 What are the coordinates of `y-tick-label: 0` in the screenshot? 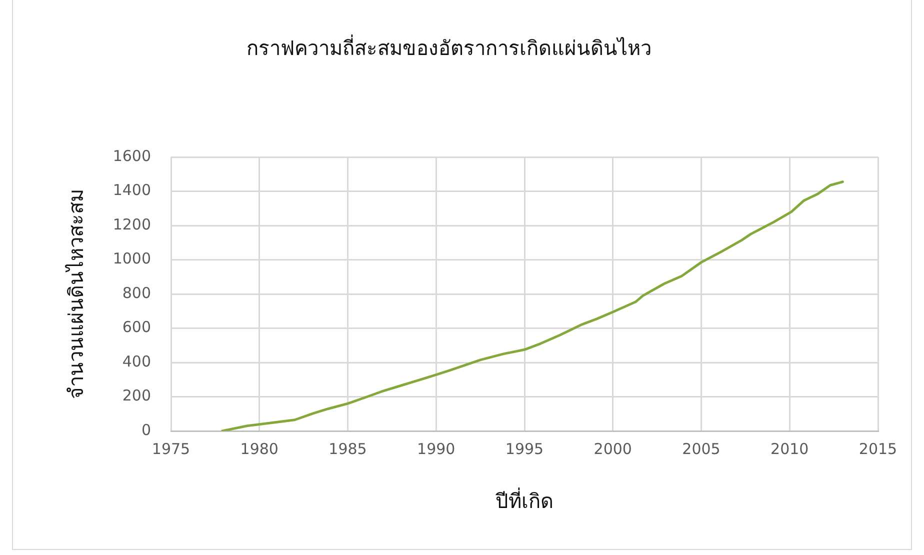 It's located at (146, 429).